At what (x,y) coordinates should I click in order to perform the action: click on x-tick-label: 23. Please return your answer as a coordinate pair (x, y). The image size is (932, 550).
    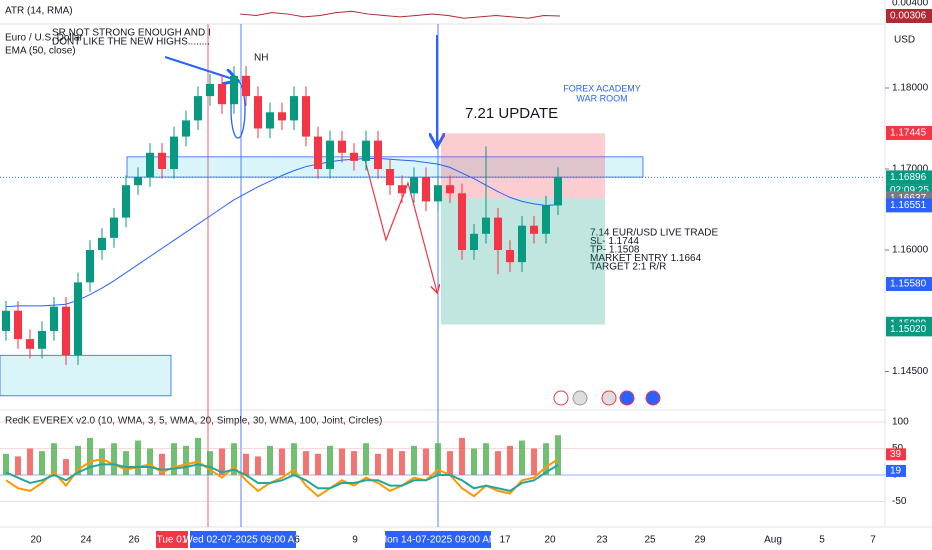
    Looking at the image, I should click on (602, 540).